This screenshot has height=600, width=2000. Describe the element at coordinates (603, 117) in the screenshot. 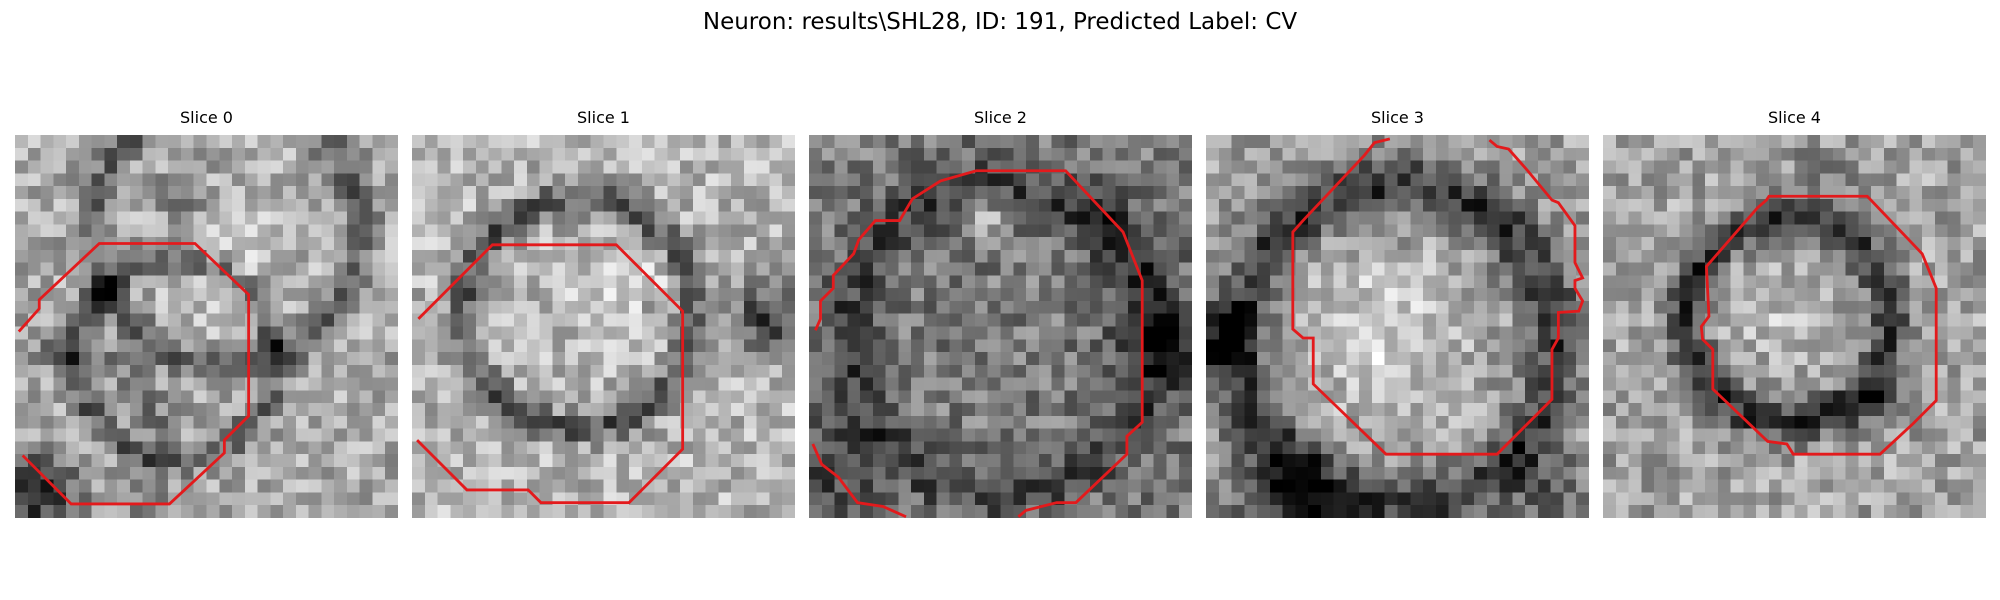

I see `slice-title-1: Slice 1` at that location.